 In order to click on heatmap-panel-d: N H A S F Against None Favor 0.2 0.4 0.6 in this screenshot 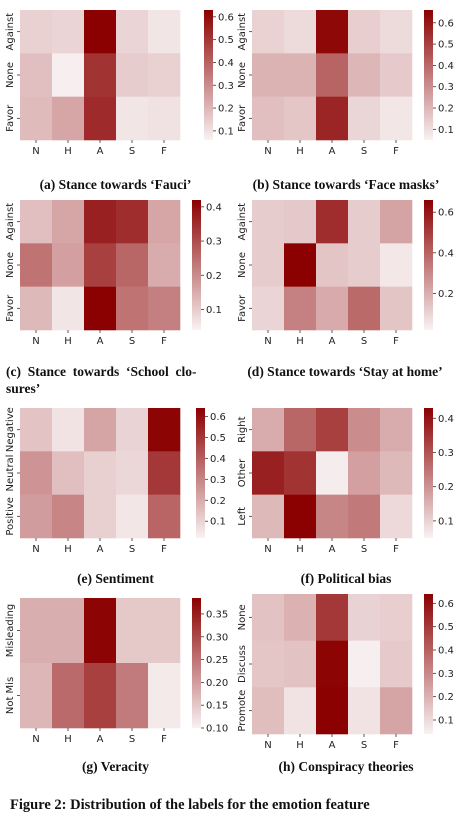, I will do `click(345, 273)`.